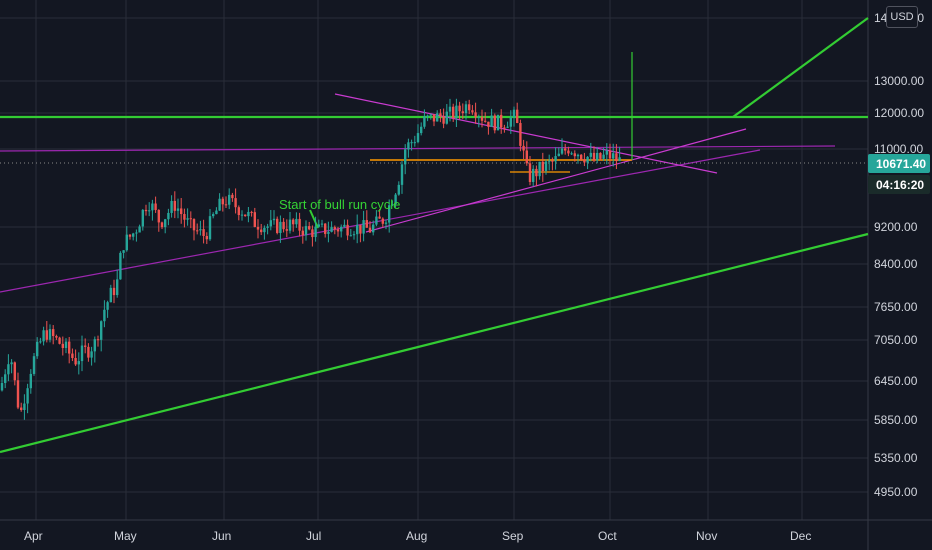  Describe the element at coordinates (902, 17) in the screenshot. I see `currency-selector: USD` at that location.